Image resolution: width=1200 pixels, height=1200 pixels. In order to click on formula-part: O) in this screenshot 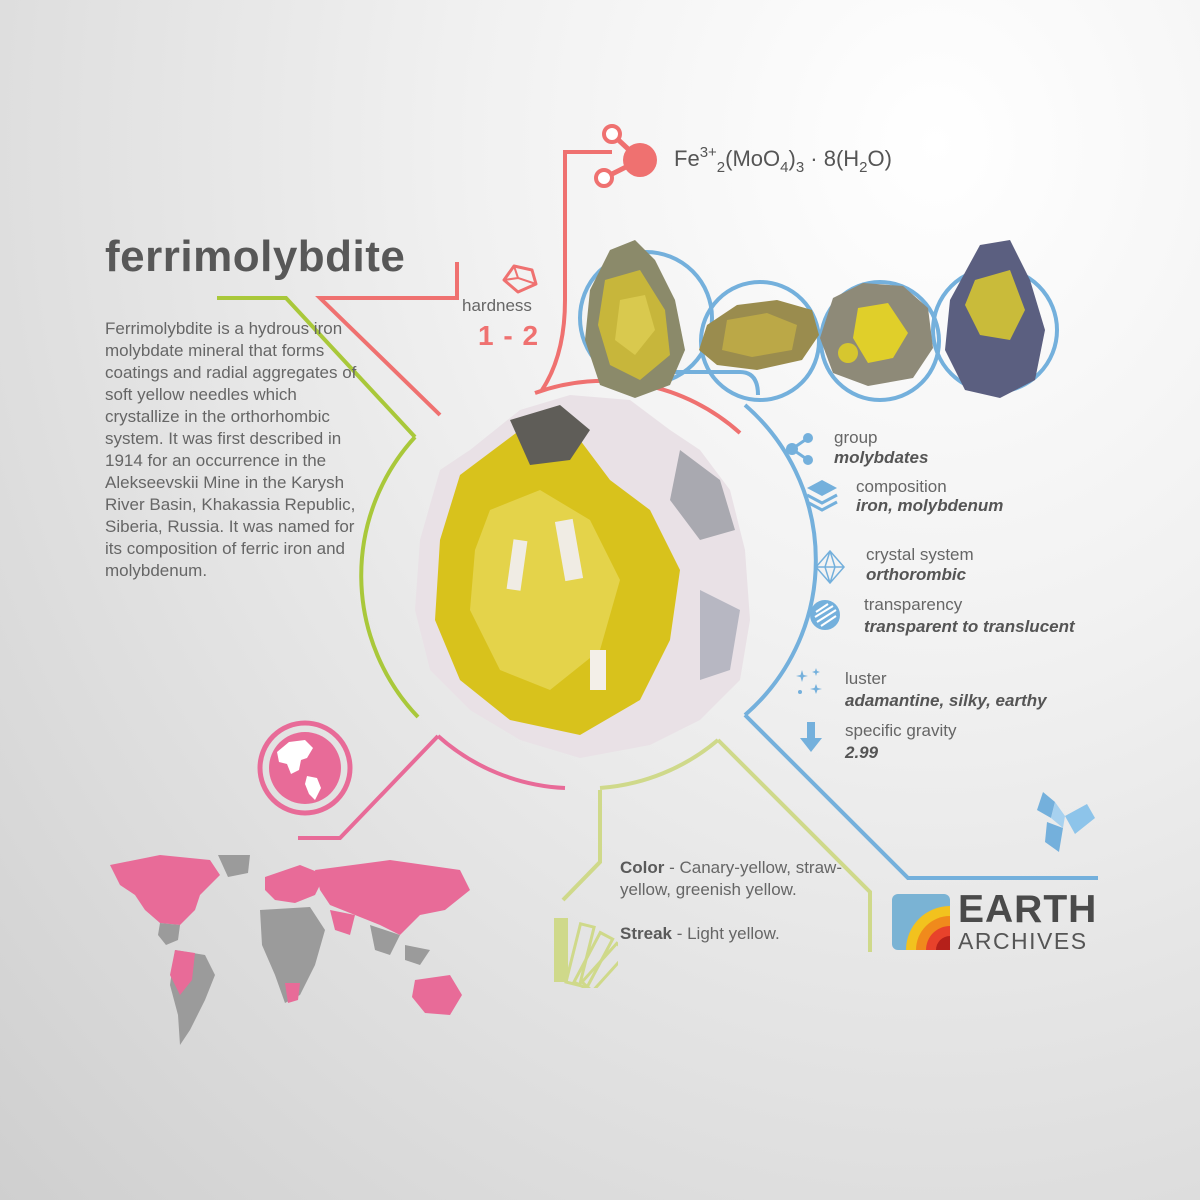, I will do `click(879, 158)`.